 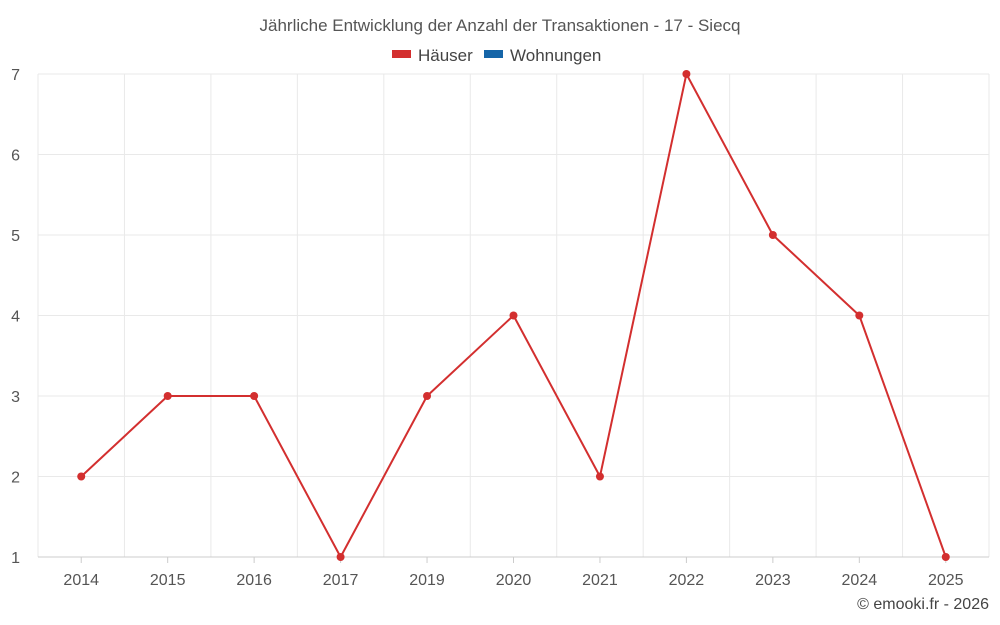 What do you see at coordinates (600, 580) in the screenshot?
I see `x-tick-label: 2021` at bounding box center [600, 580].